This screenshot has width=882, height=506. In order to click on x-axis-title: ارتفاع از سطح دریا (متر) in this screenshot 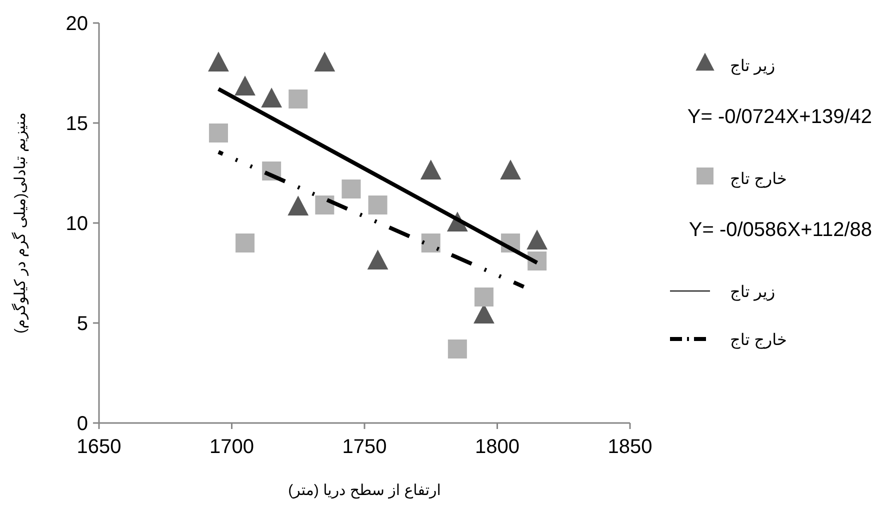, I will do `click(364, 490)`.